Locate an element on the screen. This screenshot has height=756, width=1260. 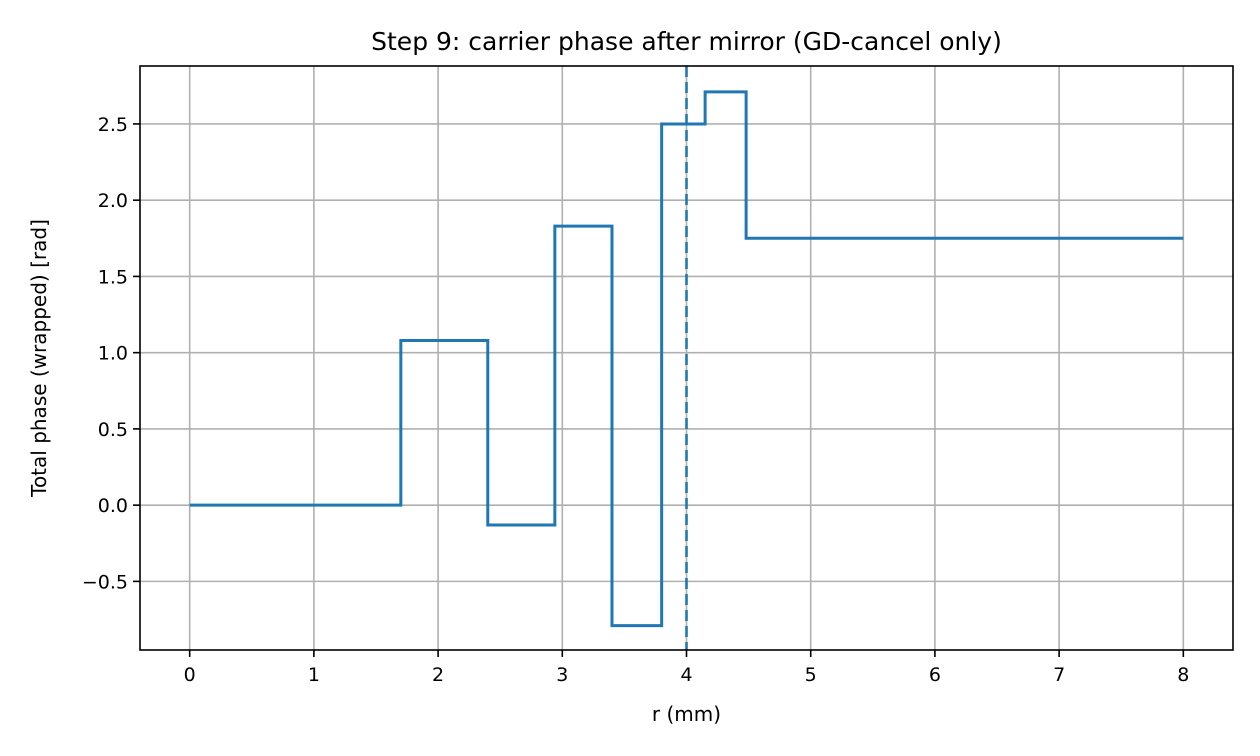
y-tick-label: −0.5 is located at coordinates (105, 582).